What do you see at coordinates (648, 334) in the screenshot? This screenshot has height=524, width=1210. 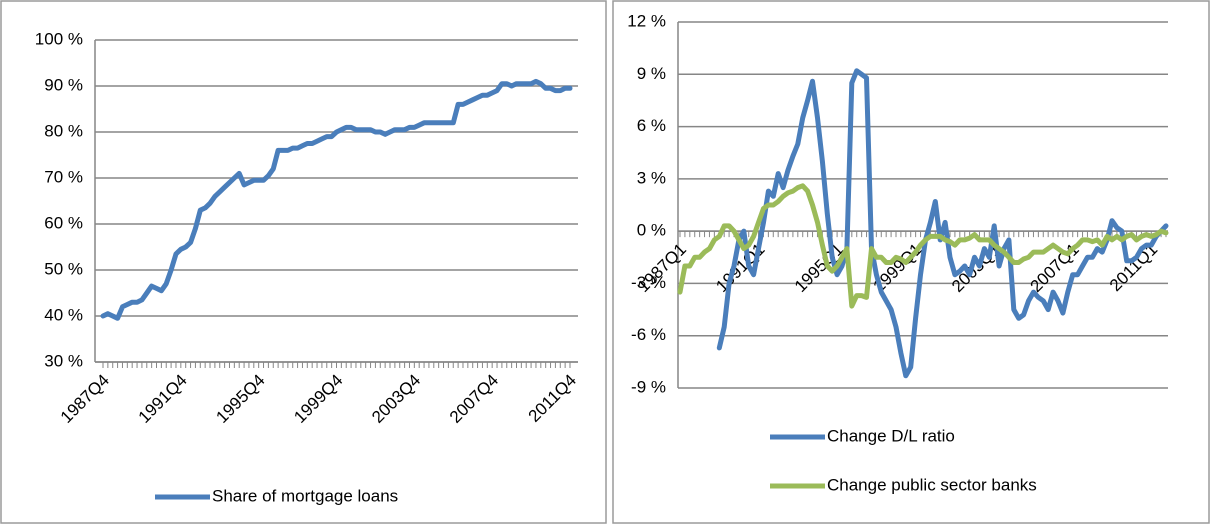 I see `y-tick-label: -6 %` at bounding box center [648, 334].